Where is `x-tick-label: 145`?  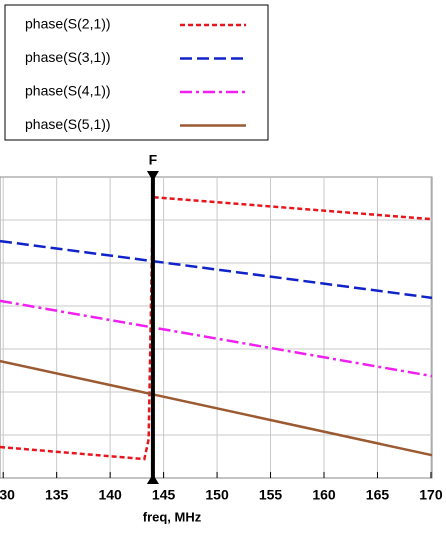 x-tick-label: 145 is located at coordinates (164, 495).